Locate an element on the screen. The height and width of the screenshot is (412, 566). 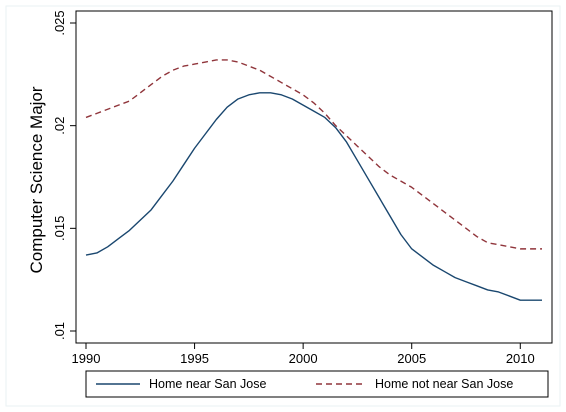
x-tick-label: 2010 is located at coordinates (520, 358).